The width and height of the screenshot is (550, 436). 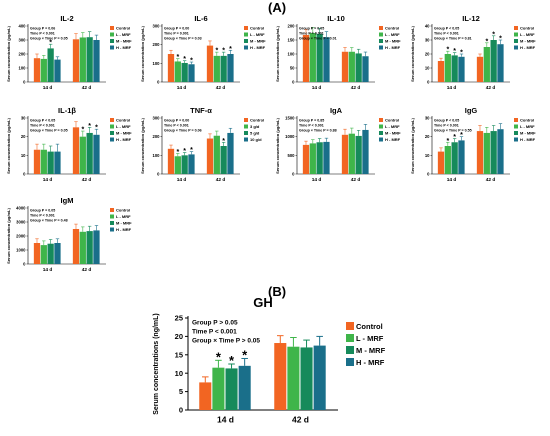 What do you see at coordinates (311, 29) in the screenshot?
I see `stats-annotation: Group P = 0.05` at bounding box center [311, 29].